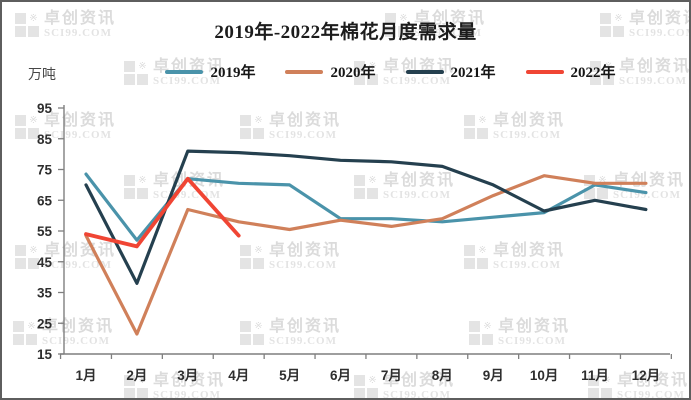 Image resolution: width=691 pixels, height=400 pixels. I want to click on y-tick-label: 65, so click(45, 200).